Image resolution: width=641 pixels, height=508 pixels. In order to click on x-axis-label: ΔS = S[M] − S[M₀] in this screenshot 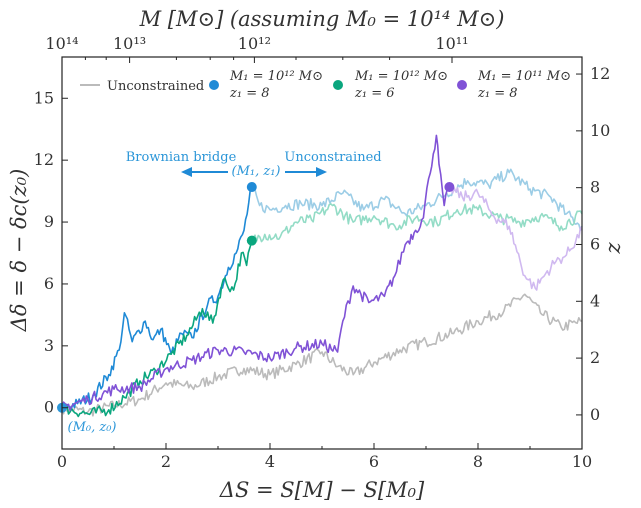, I will do `click(322, 490)`.